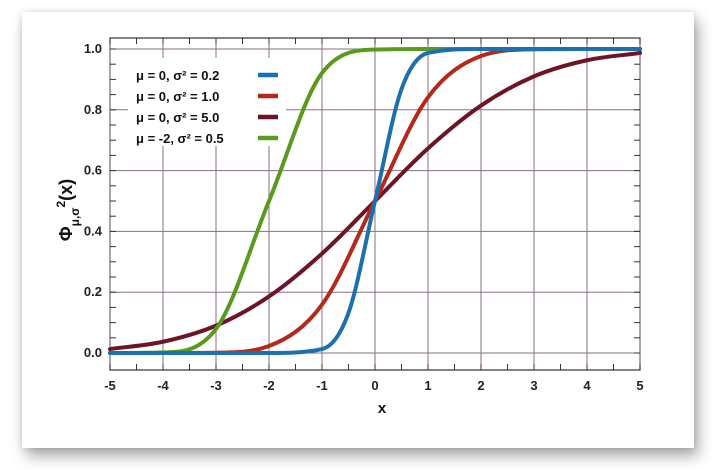  What do you see at coordinates (177, 75) in the screenshot?
I see `legend-label: μ = 0, σ² = 0.2` at bounding box center [177, 75].